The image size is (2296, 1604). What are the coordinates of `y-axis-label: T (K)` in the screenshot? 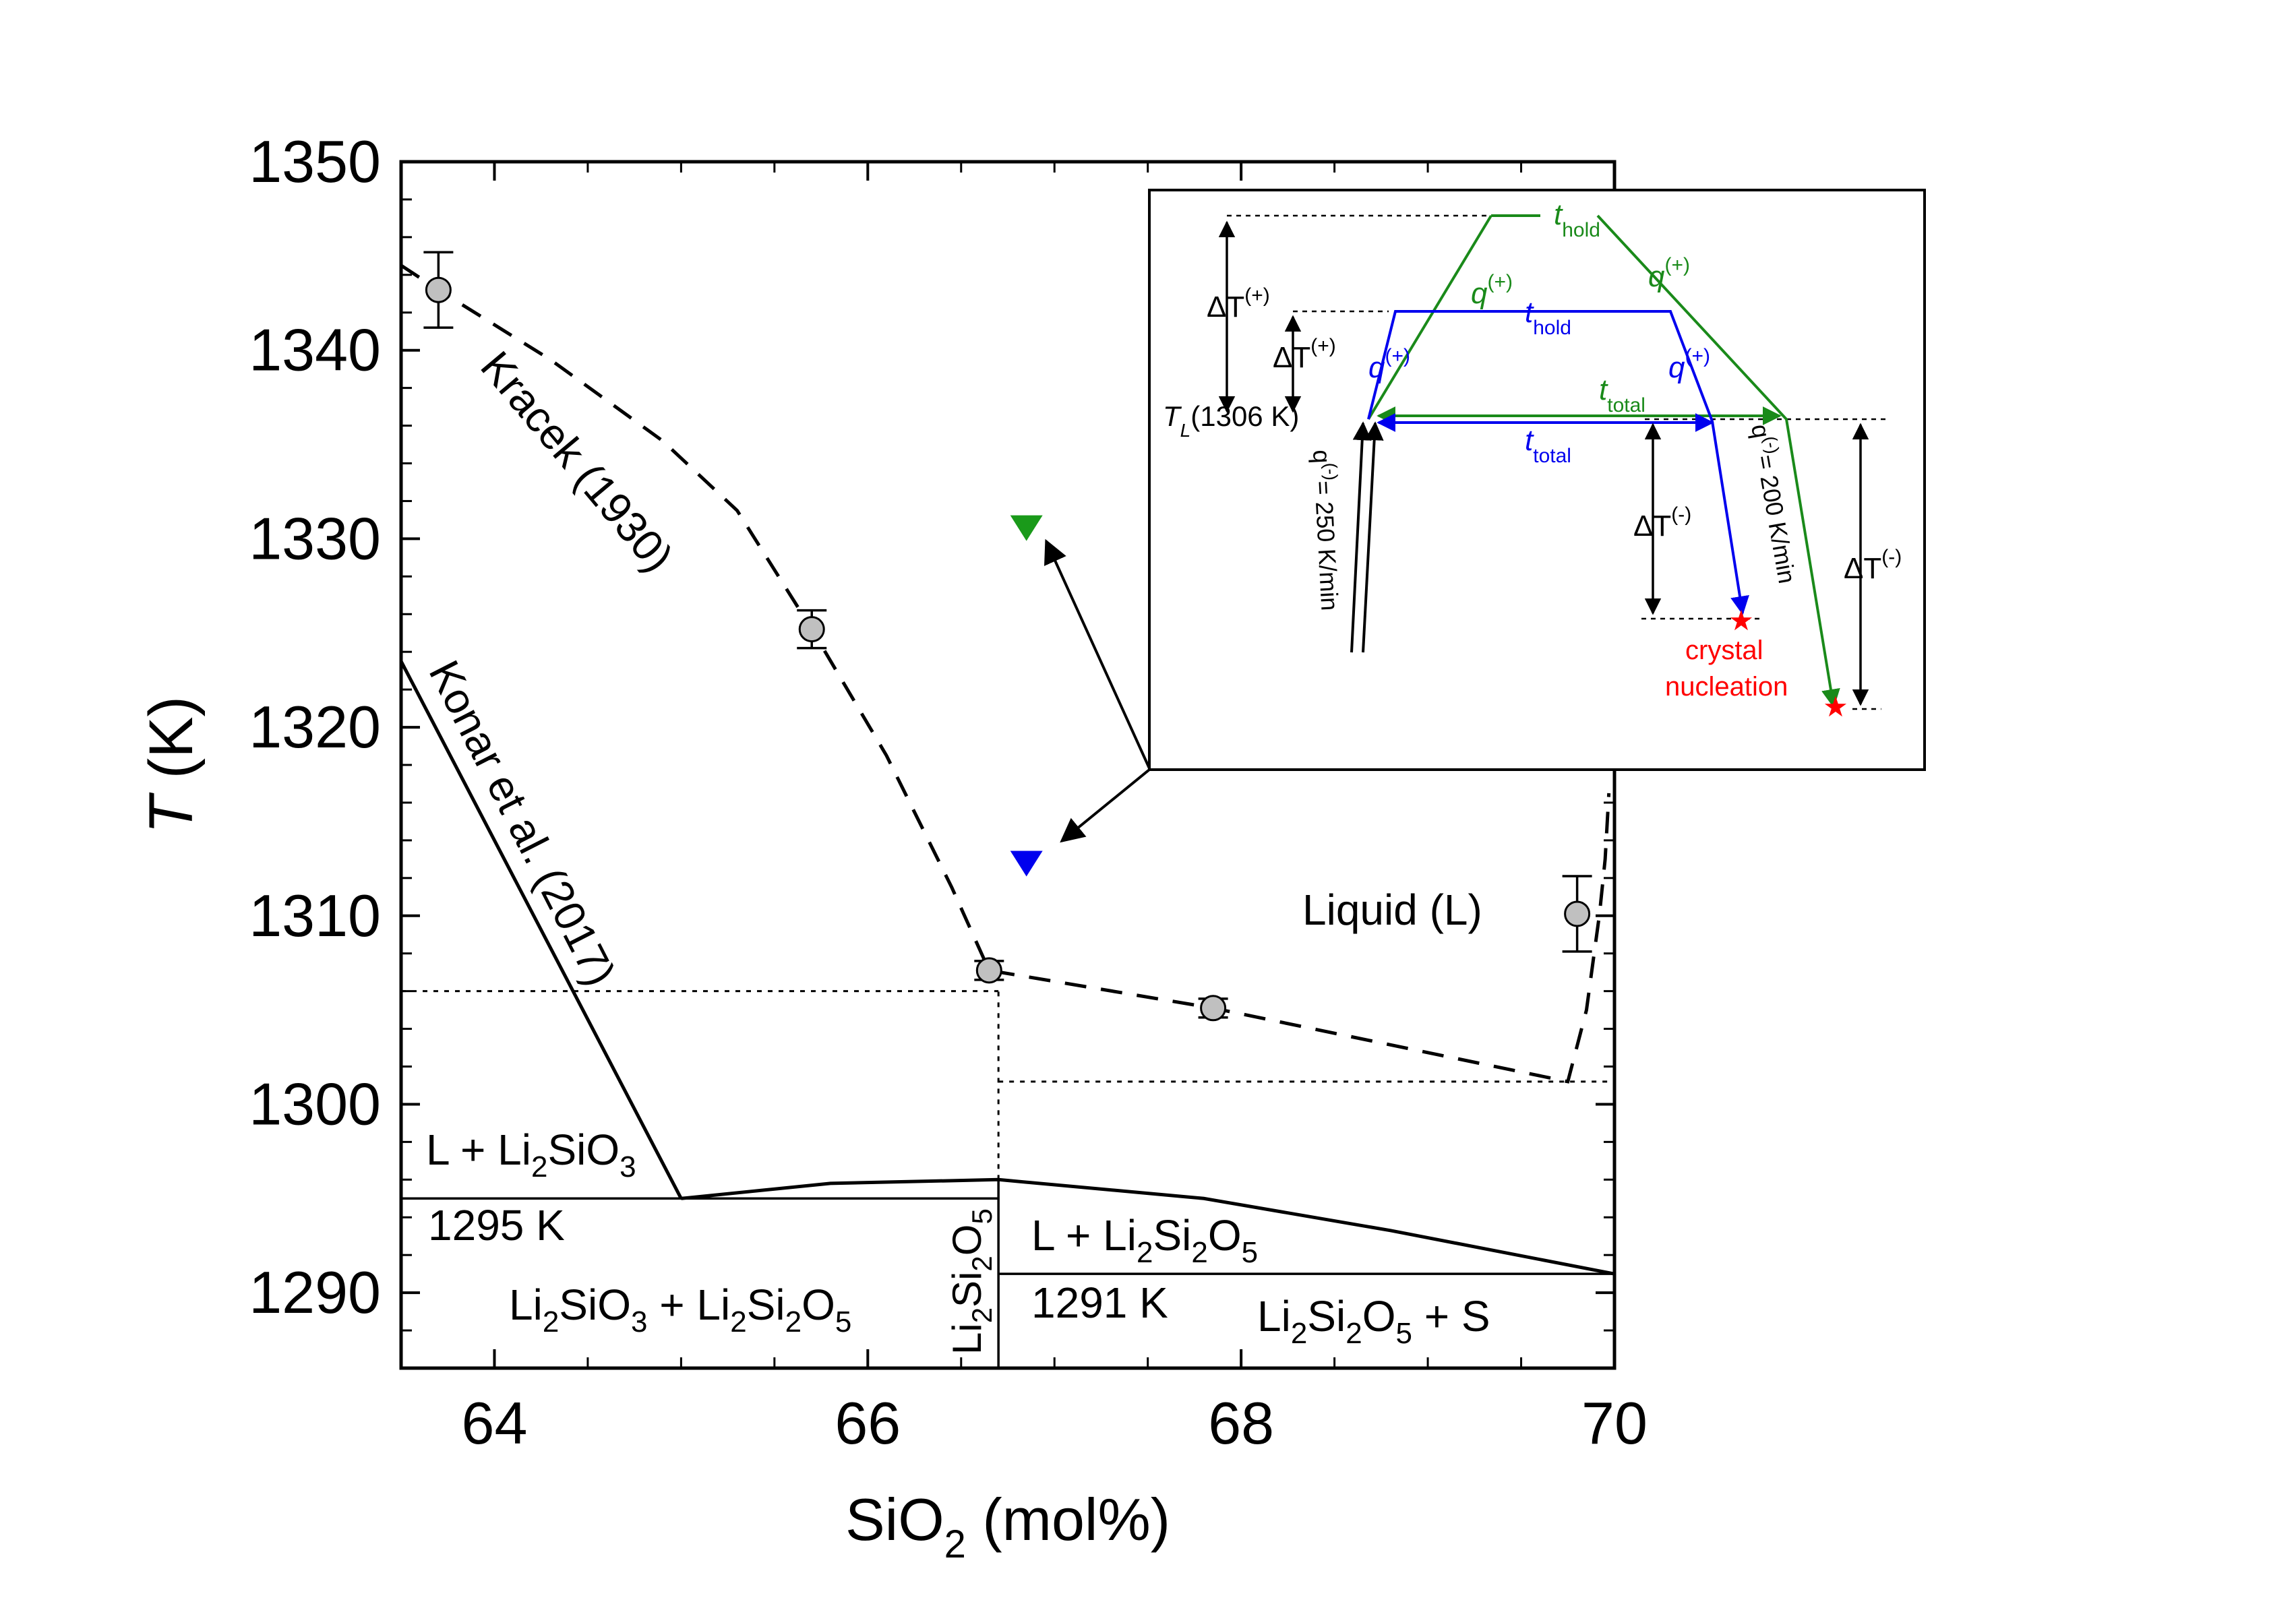 It's located at (171, 765).